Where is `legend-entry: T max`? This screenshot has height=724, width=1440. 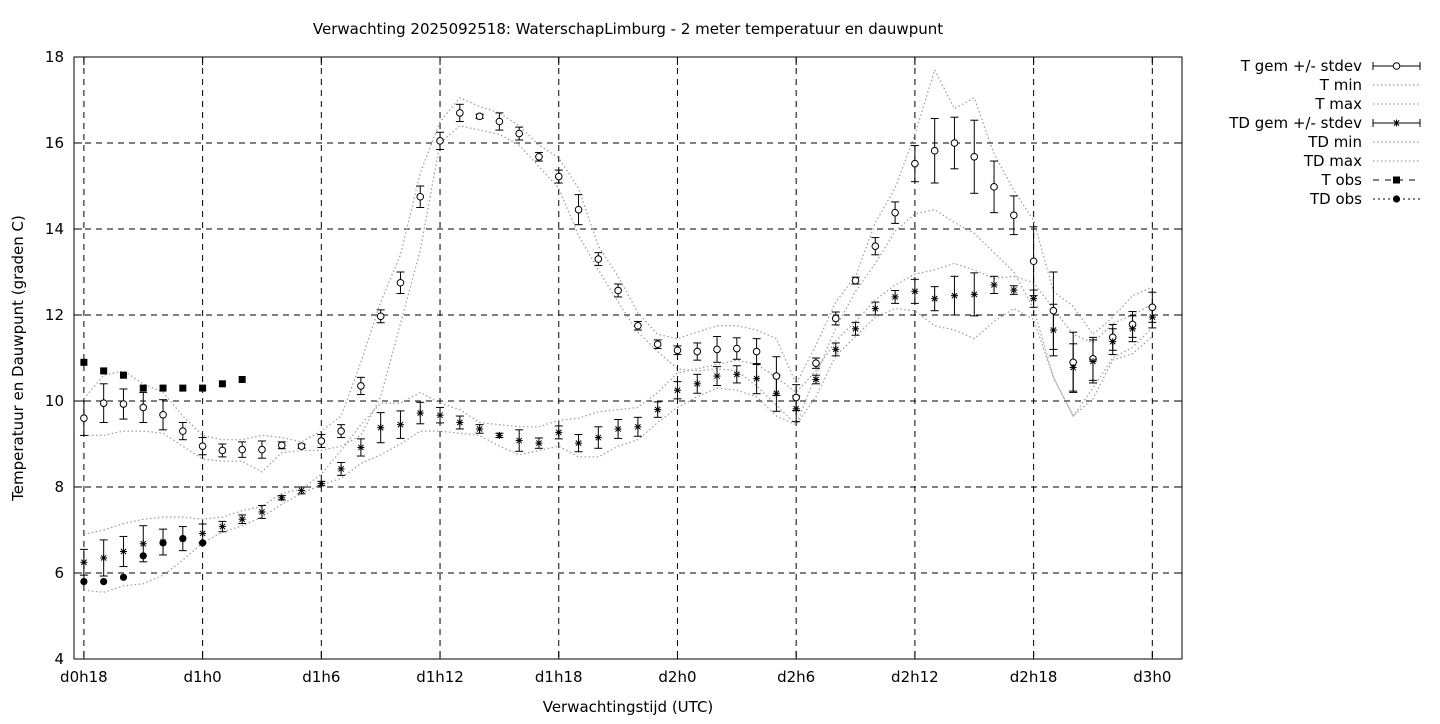
legend-entry: T max is located at coordinates (1367, 104).